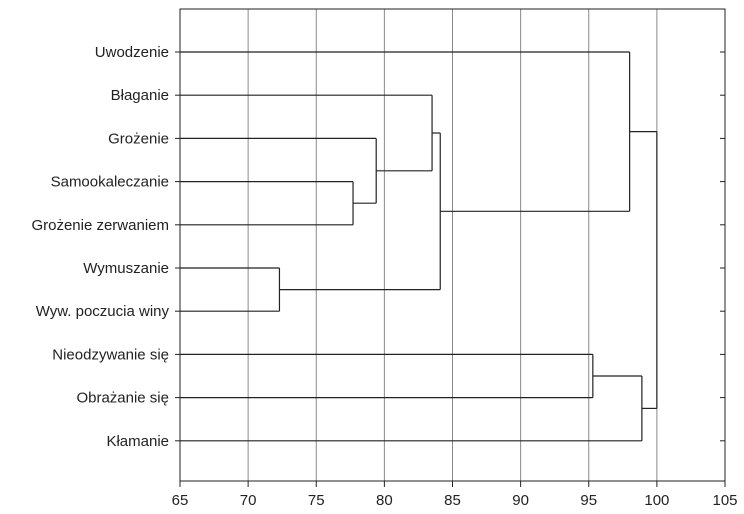 The width and height of the screenshot is (744, 514). I want to click on x-tick-label: 65, so click(180, 500).